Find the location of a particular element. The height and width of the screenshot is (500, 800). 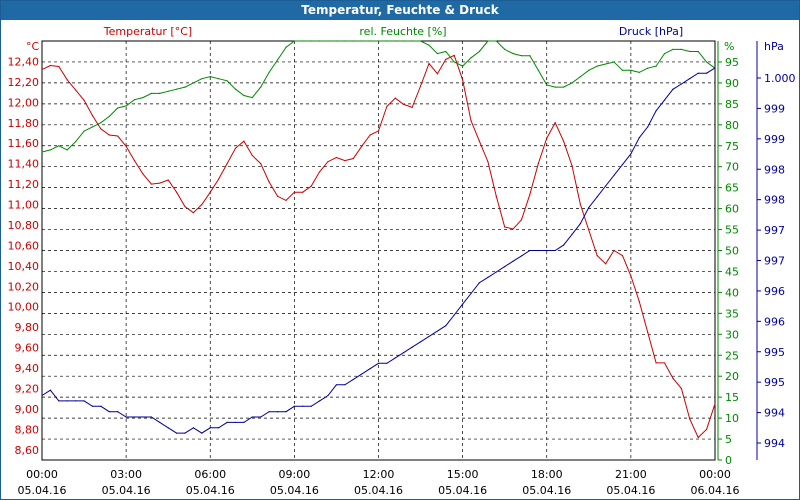

left-axis-tick: 9,00 is located at coordinates (27, 409).